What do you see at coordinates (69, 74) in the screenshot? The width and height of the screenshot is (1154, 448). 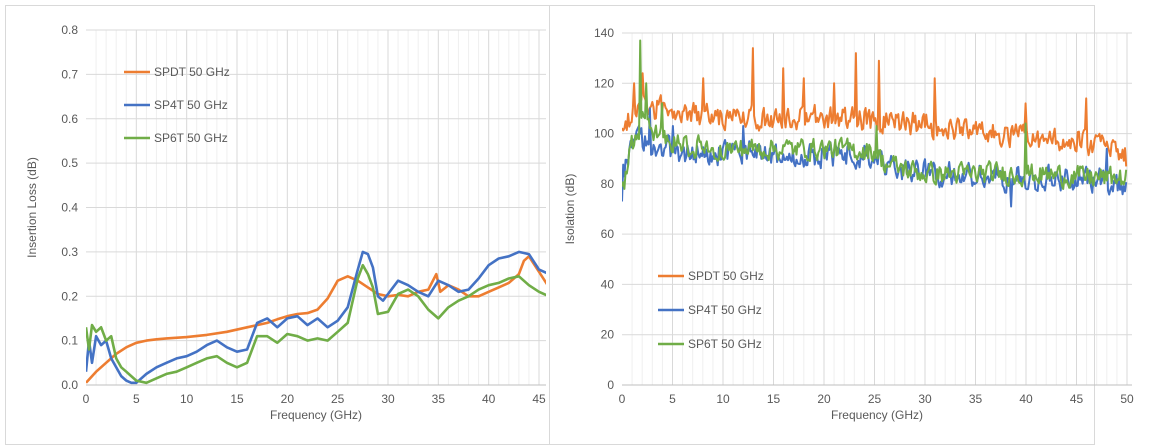 I see `y-tick-label: 0.7` at bounding box center [69, 74].